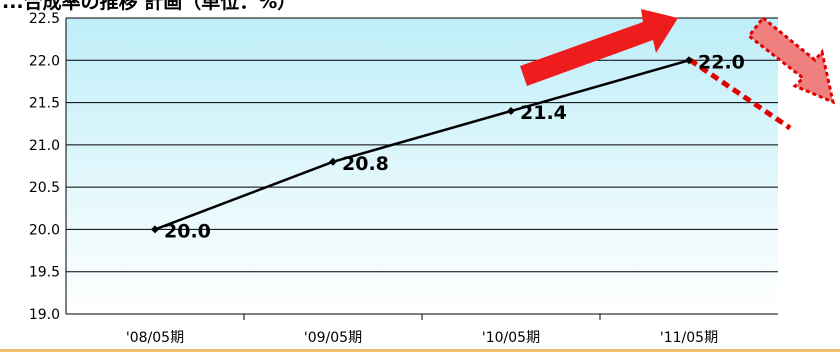 Image resolution: width=840 pixels, height=352 pixels. What do you see at coordinates (365, 164) in the screenshot?
I see `data-label: 20.8` at bounding box center [365, 164].